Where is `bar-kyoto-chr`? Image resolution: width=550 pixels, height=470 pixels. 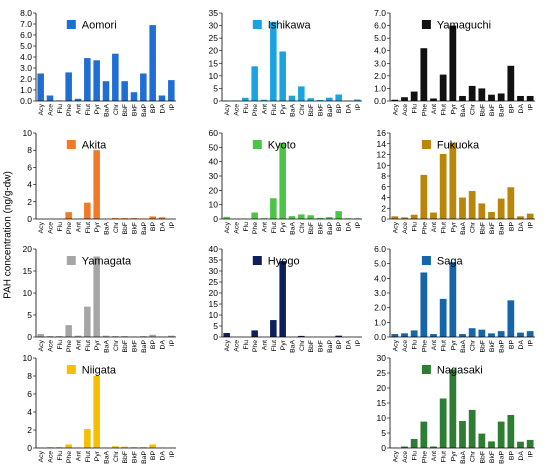 bar-kyoto-chr is located at coordinates (301, 216).